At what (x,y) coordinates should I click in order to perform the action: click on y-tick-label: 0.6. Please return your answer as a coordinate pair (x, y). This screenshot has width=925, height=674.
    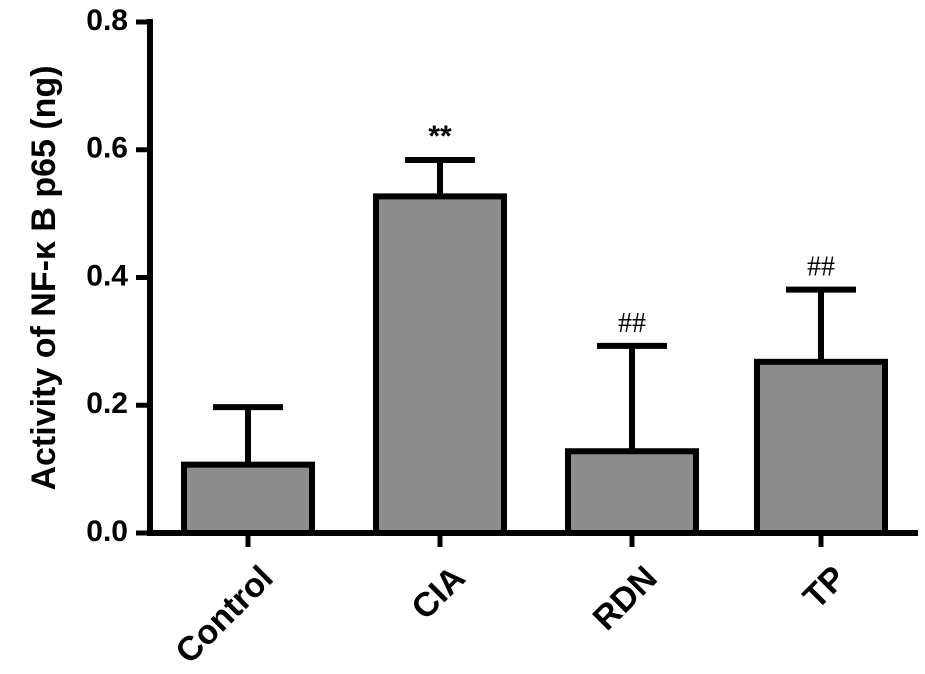
    Looking at the image, I should click on (107, 148).